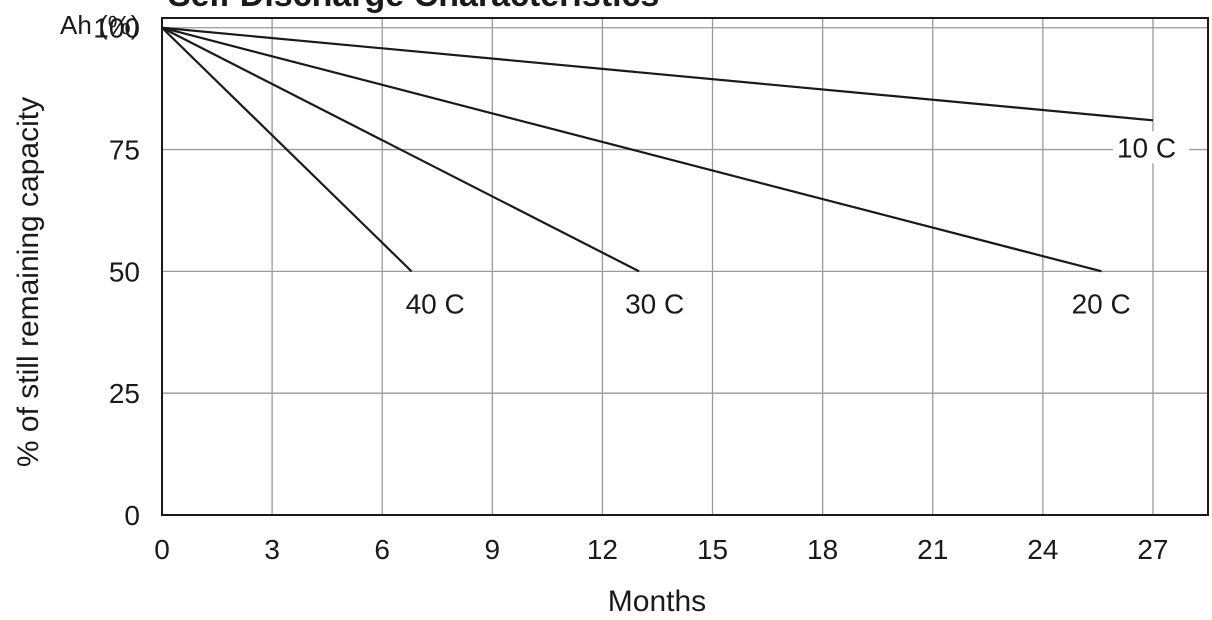  Describe the element at coordinates (124, 271) in the screenshot. I see `y-tick-label: 50` at that location.